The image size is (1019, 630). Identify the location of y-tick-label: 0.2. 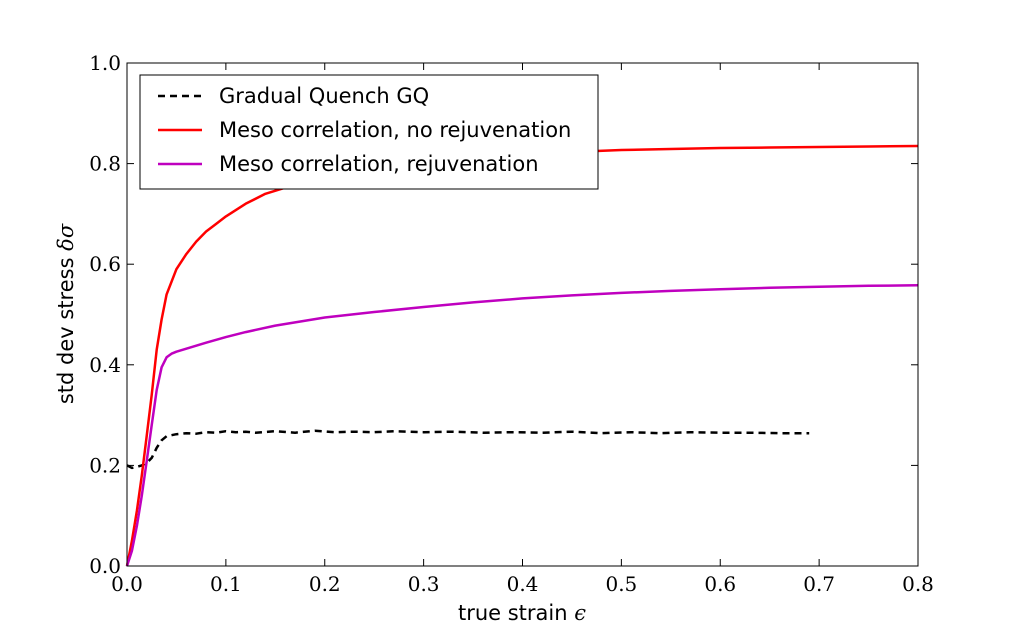
(105, 465).